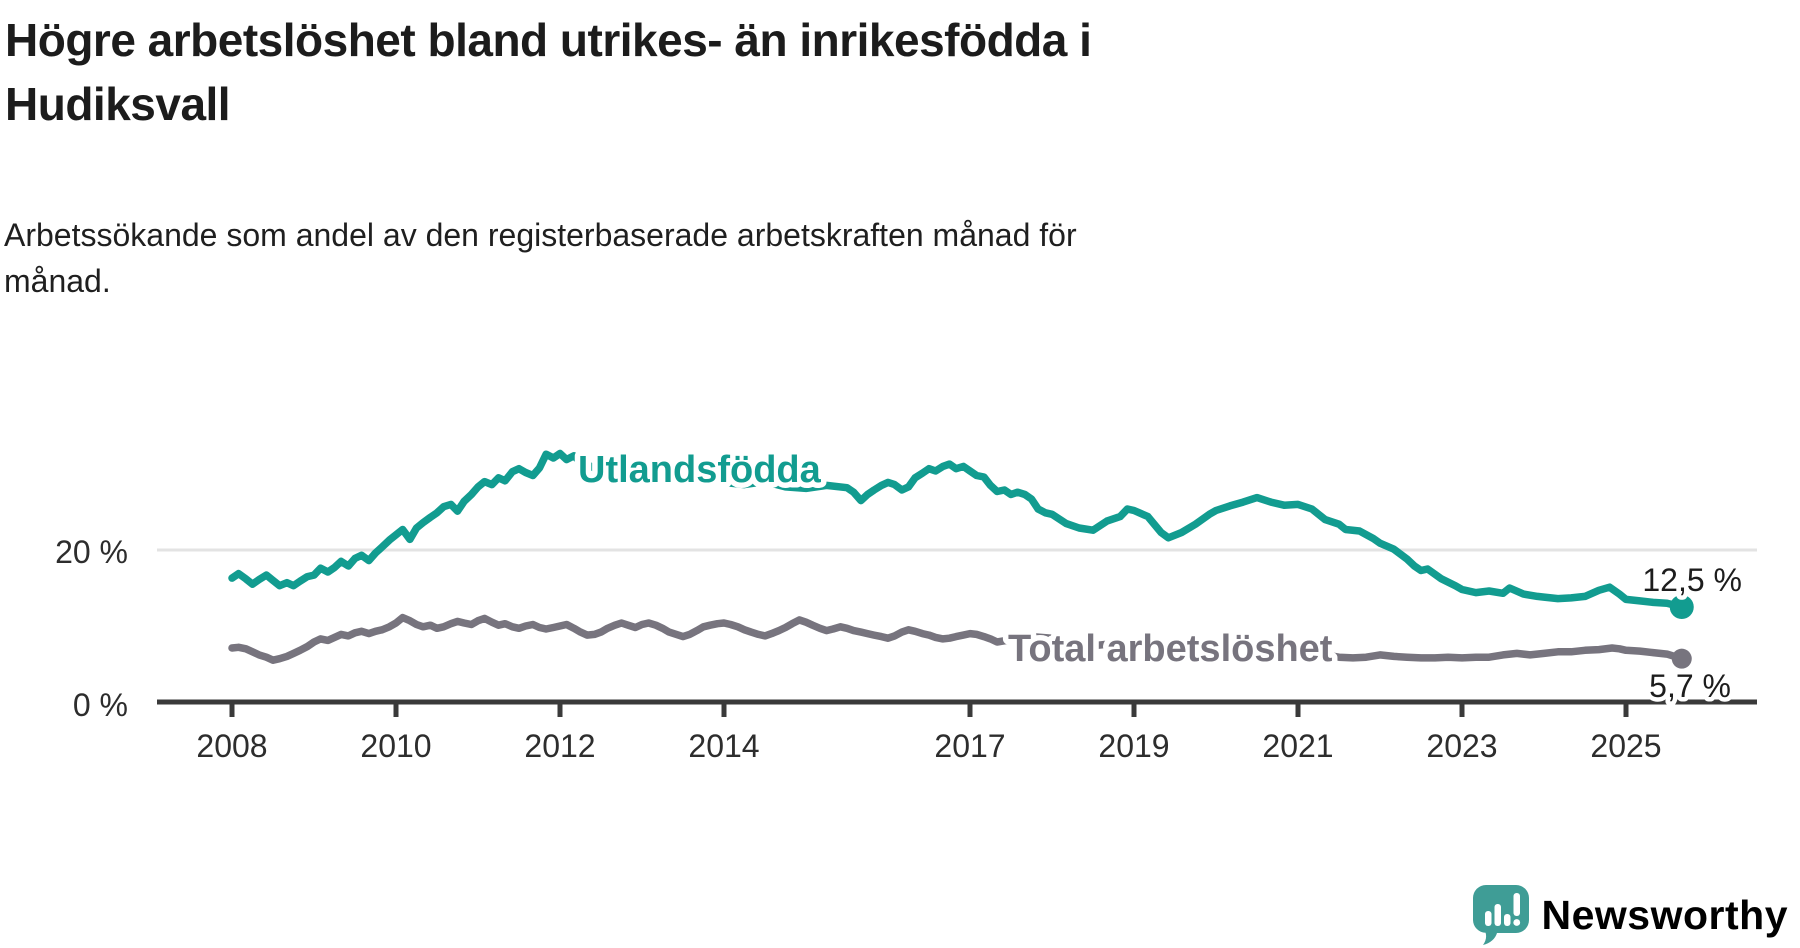  I want to click on series-end-dot-total-arbetsloshet, so click(1681, 658).